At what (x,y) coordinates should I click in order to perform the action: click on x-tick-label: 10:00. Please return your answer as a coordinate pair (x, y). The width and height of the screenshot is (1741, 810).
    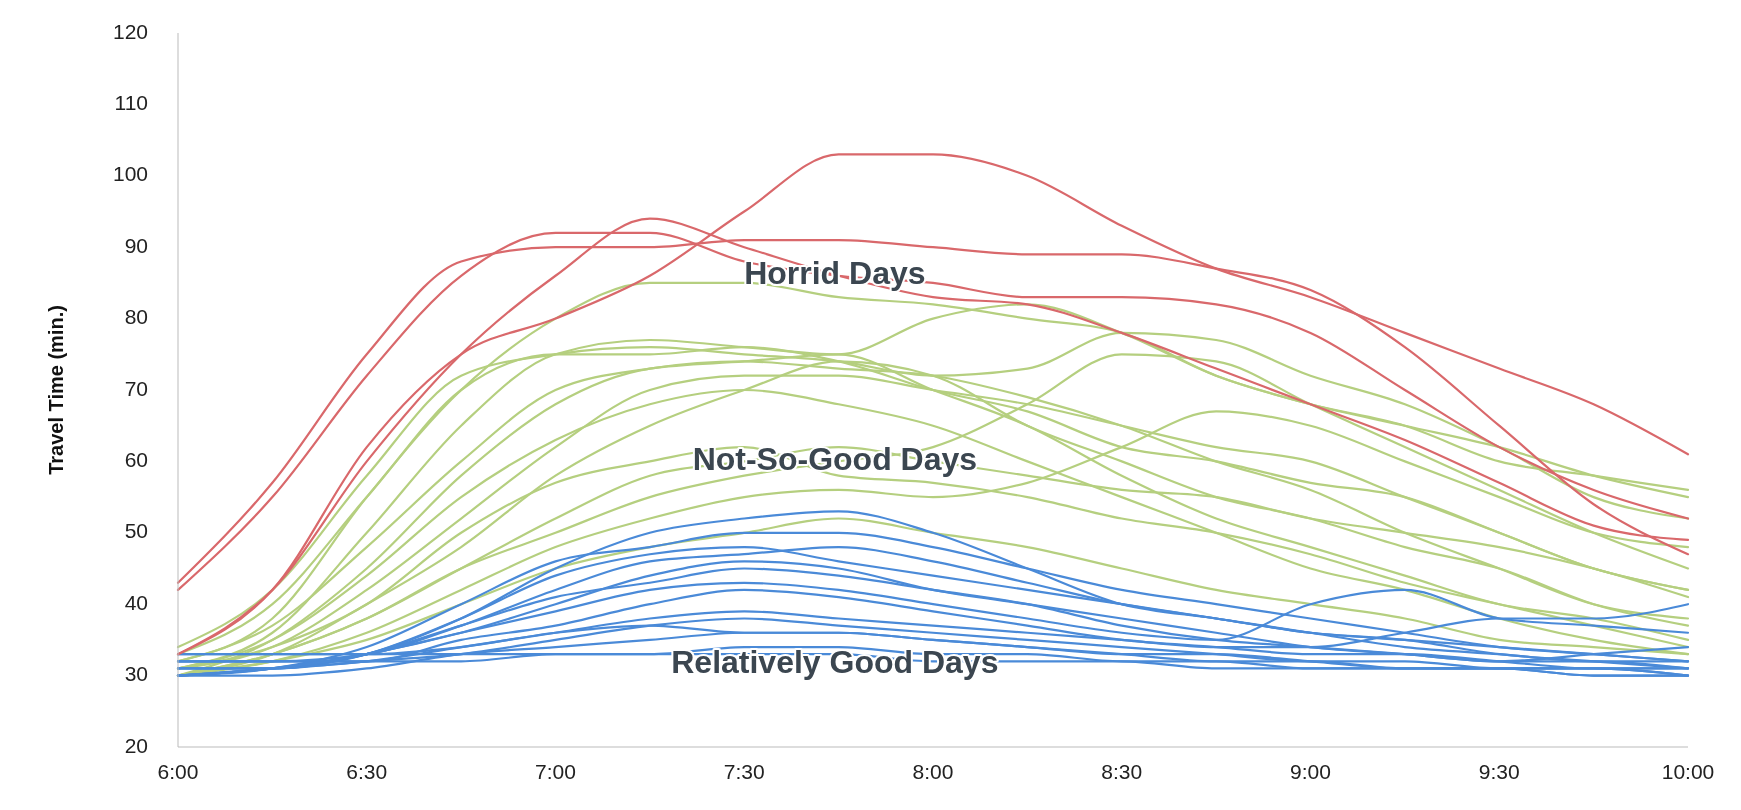
    Looking at the image, I should click on (1688, 771).